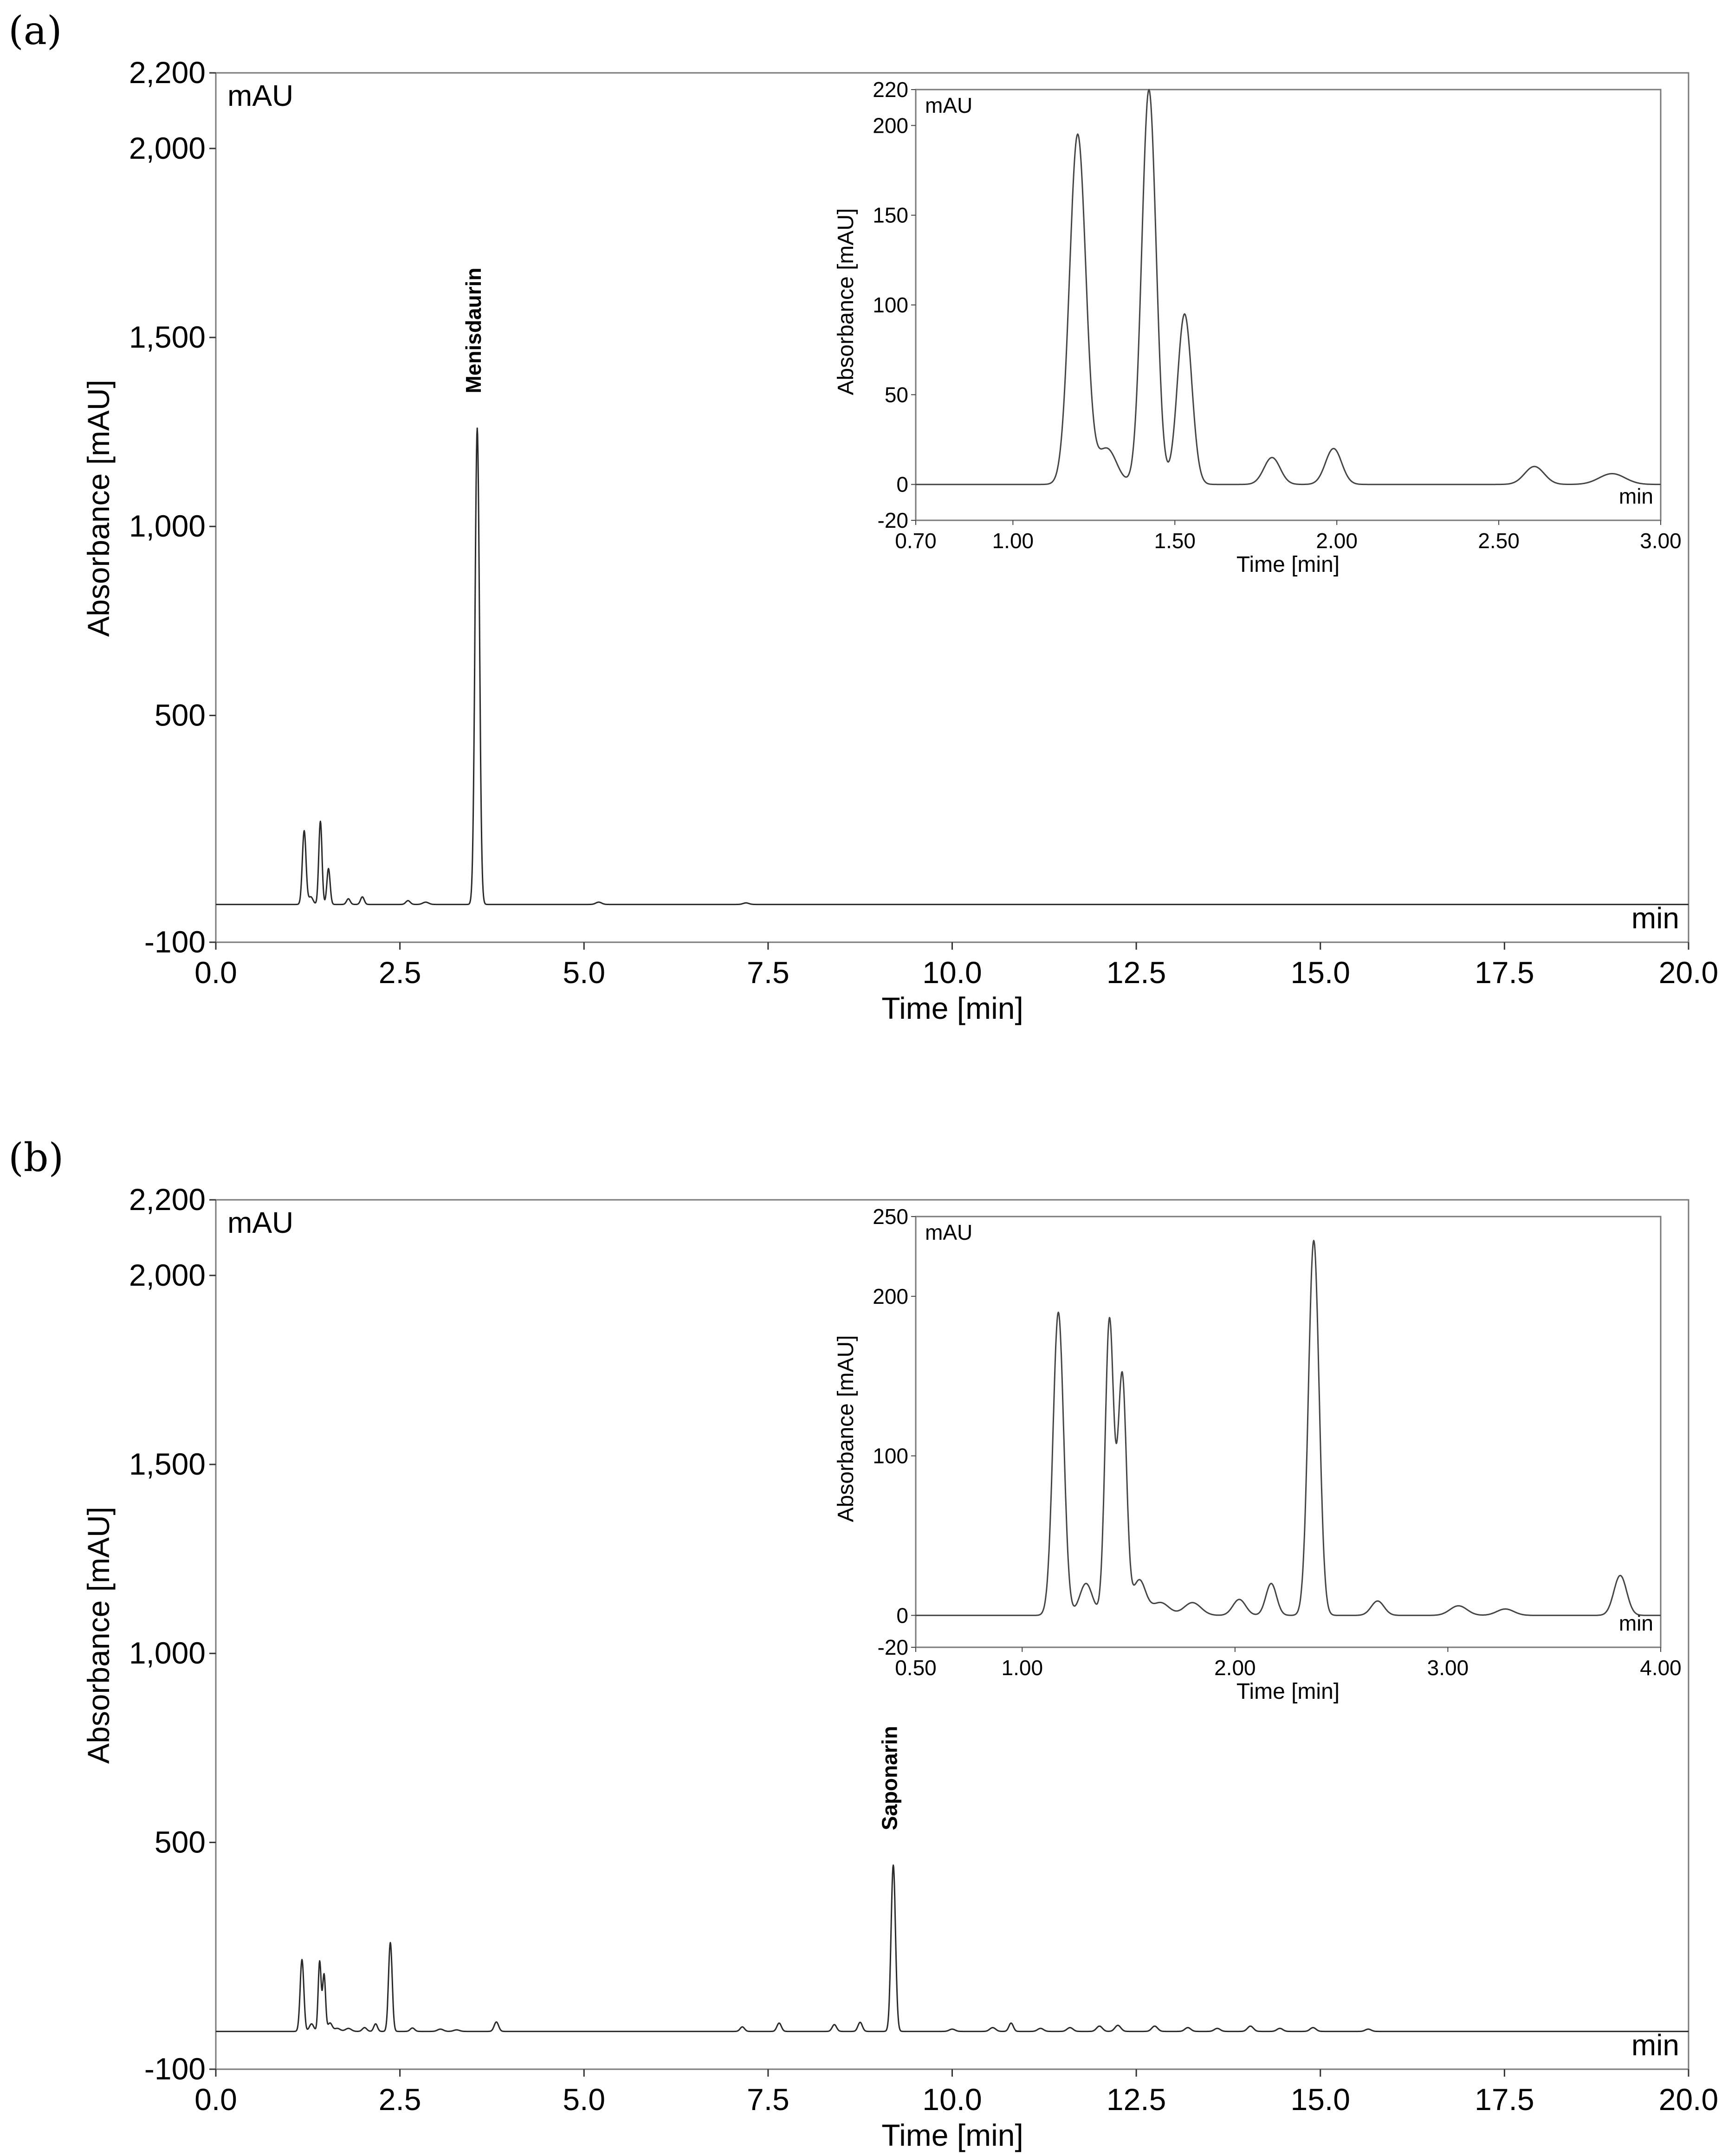 The image size is (1728, 2156). What do you see at coordinates (890, 90) in the screenshot?
I see `inset-y-tick-label: 220` at bounding box center [890, 90].